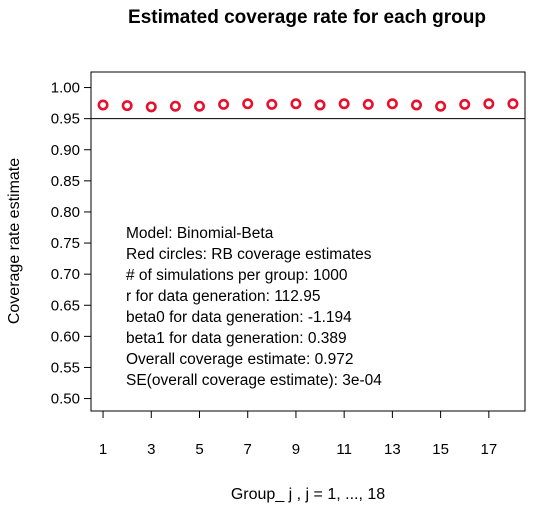  What do you see at coordinates (65, 399) in the screenshot?
I see `y-tick-label: 0.50` at bounding box center [65, 399].